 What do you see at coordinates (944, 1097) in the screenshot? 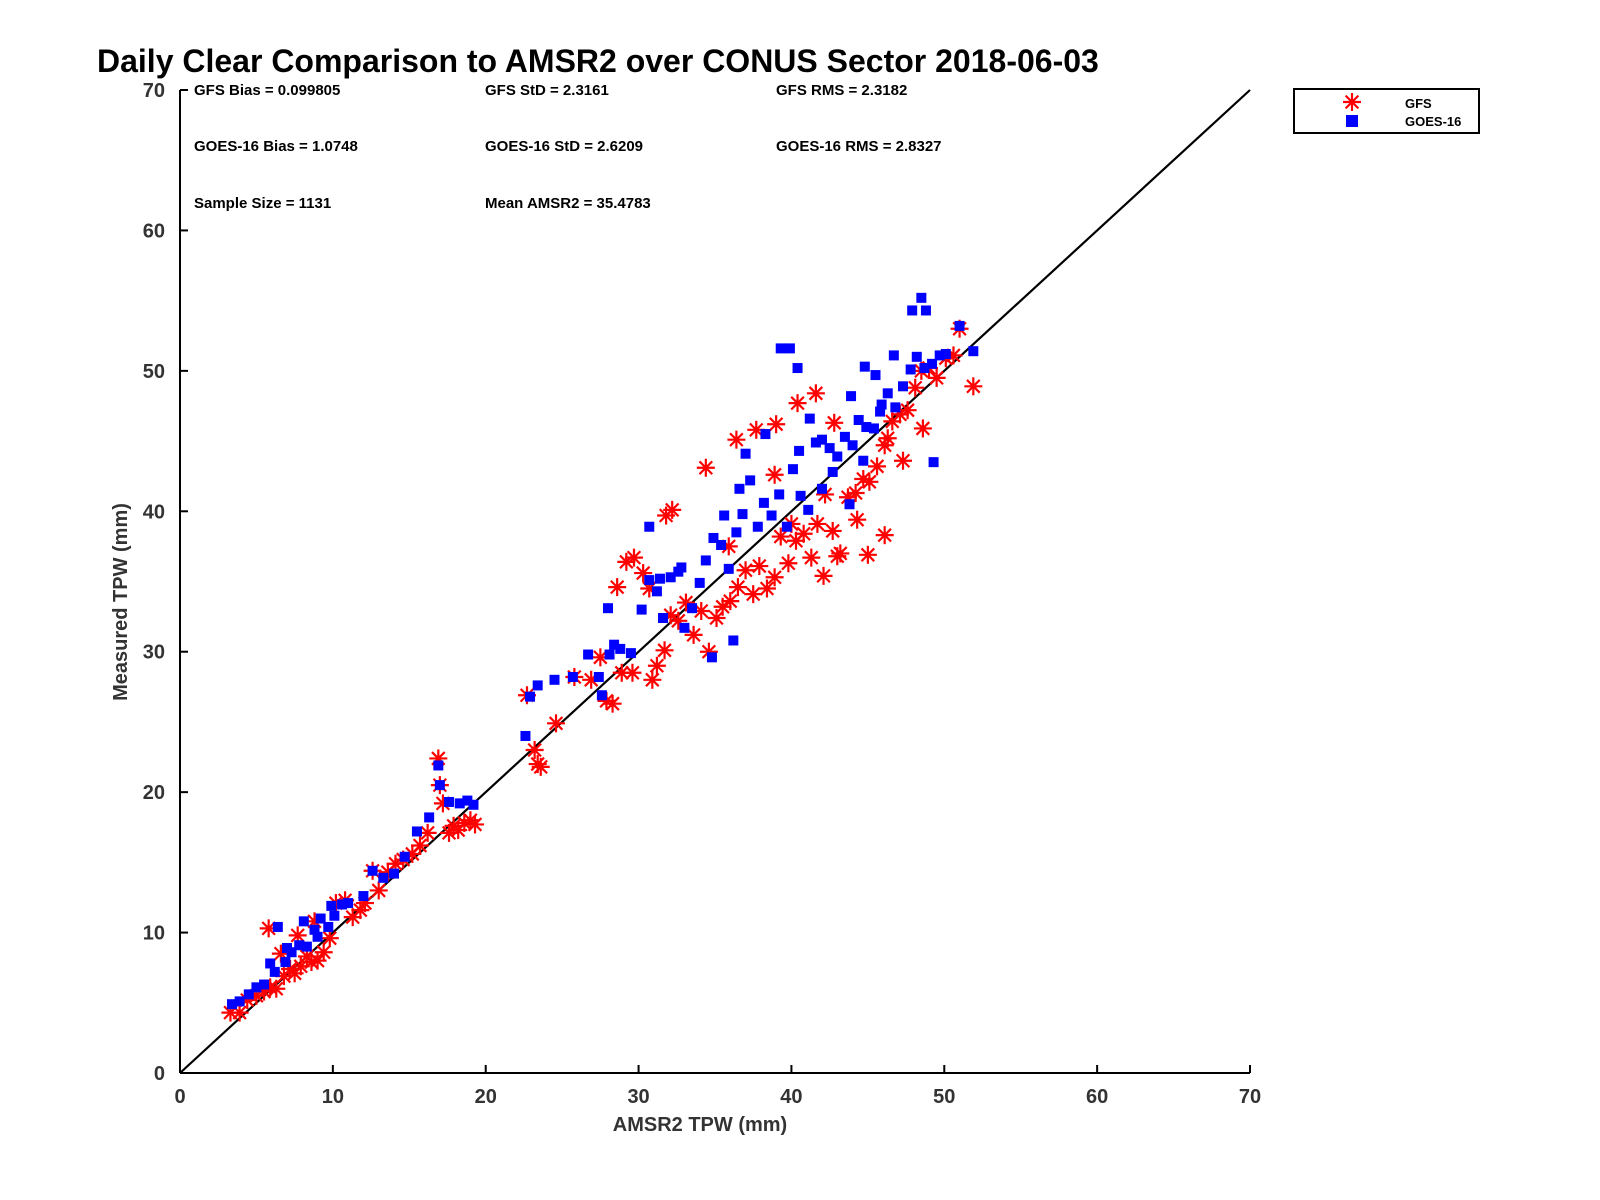
I see `x-tick-label: 50` at bounding box center [944, 1097].